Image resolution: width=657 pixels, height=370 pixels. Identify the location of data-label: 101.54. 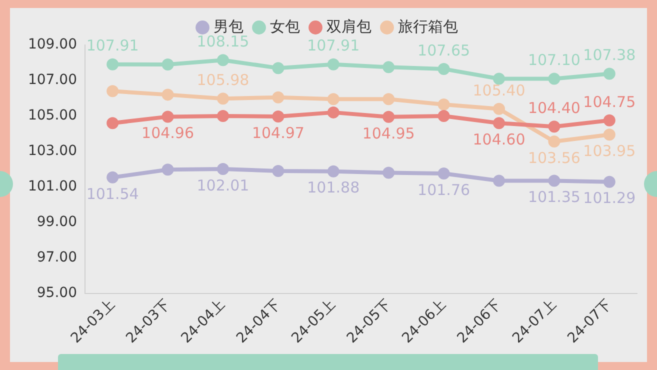
(112, 193).